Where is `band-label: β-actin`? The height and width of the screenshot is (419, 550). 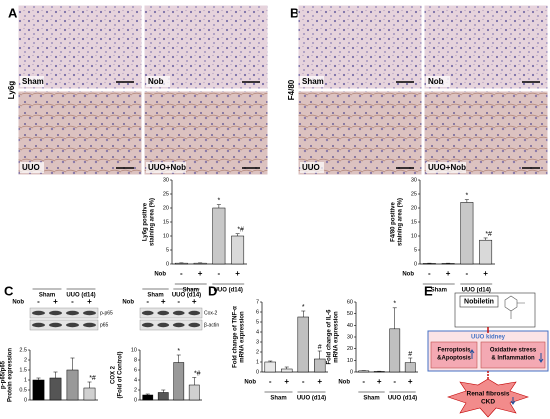 band-label: β-actin is located at coordinates (211, 325).